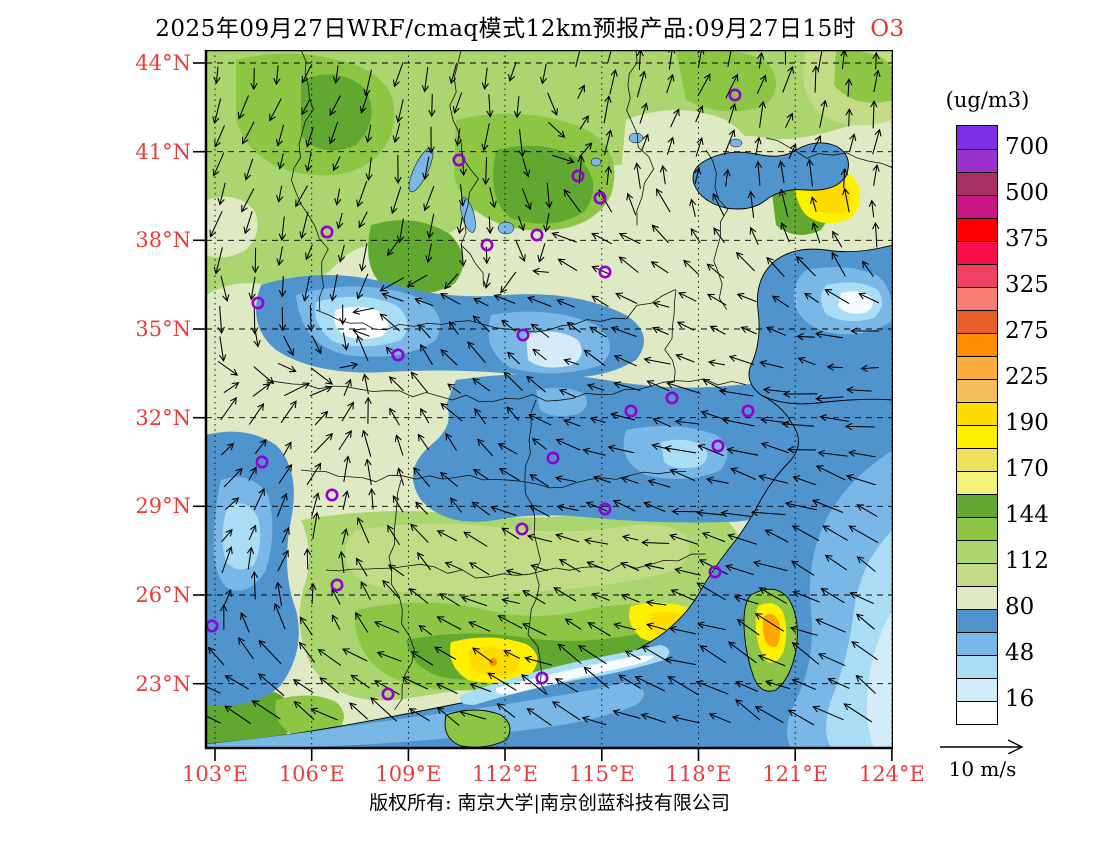 This screenshot has height=850, width=1100. Describe the element at coordinates (1027, 193) in the screenshot. I see `legend-tick-label: 500` at that location.